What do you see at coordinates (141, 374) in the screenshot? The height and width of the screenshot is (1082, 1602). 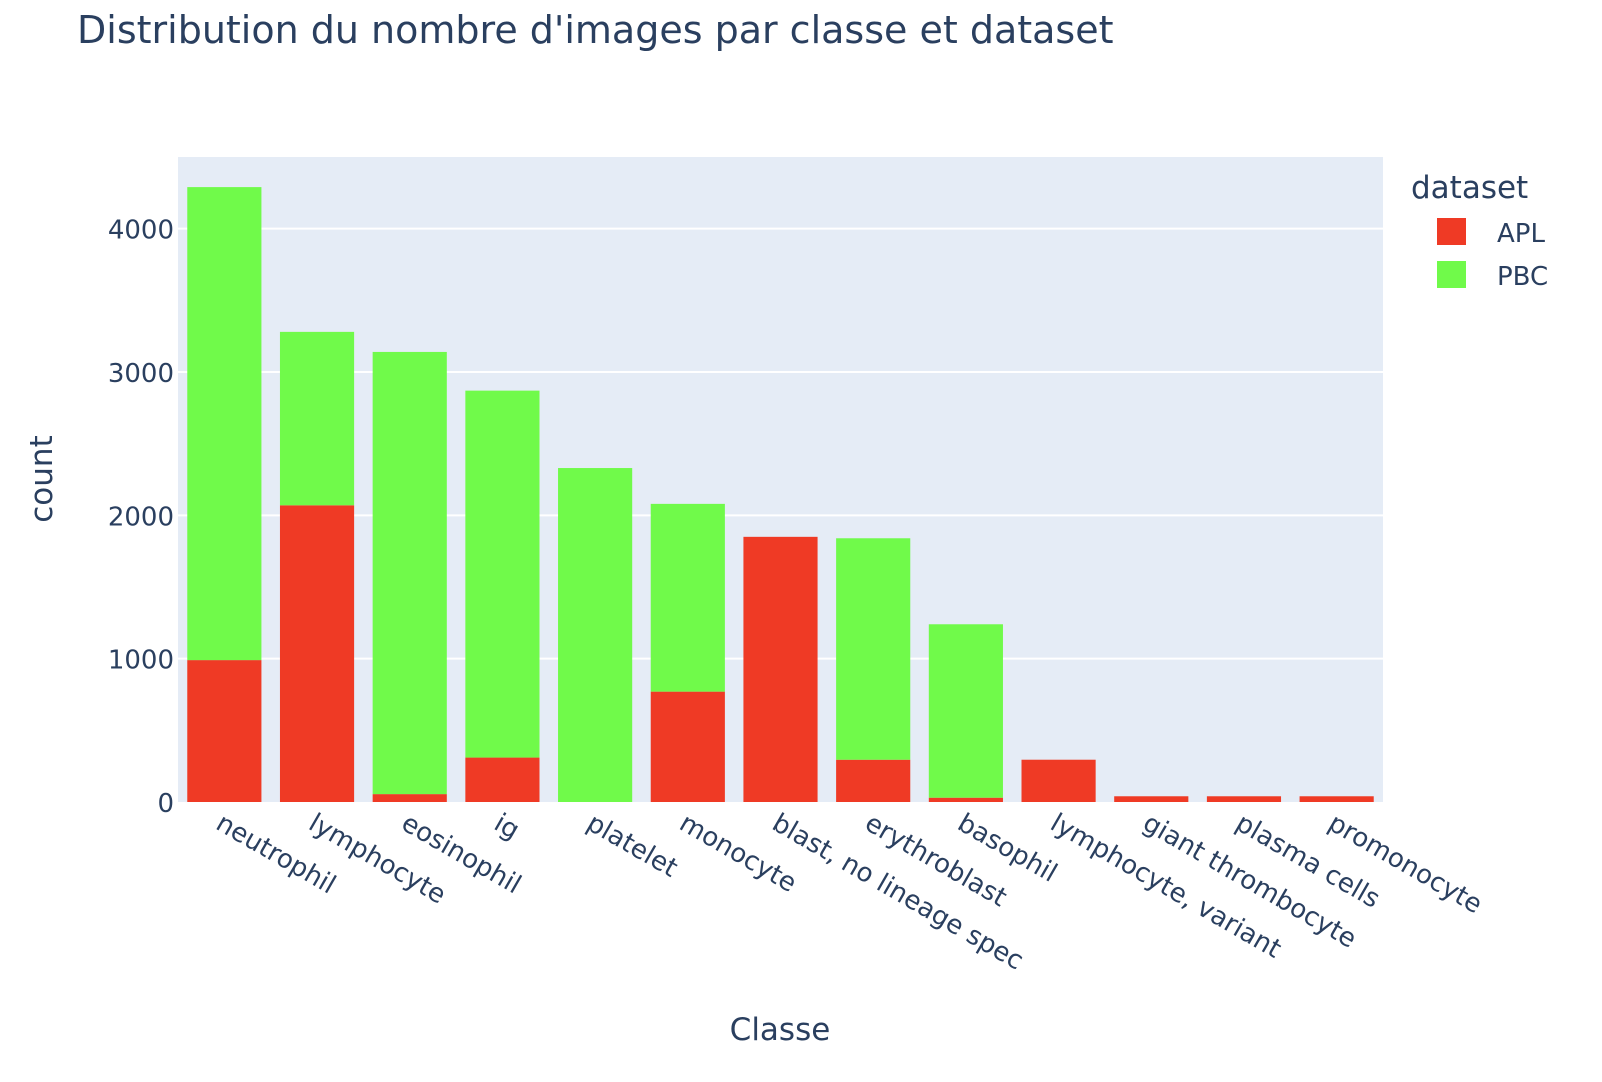 I see `y-tick-label: 3000` at bounding box center [141, 374].